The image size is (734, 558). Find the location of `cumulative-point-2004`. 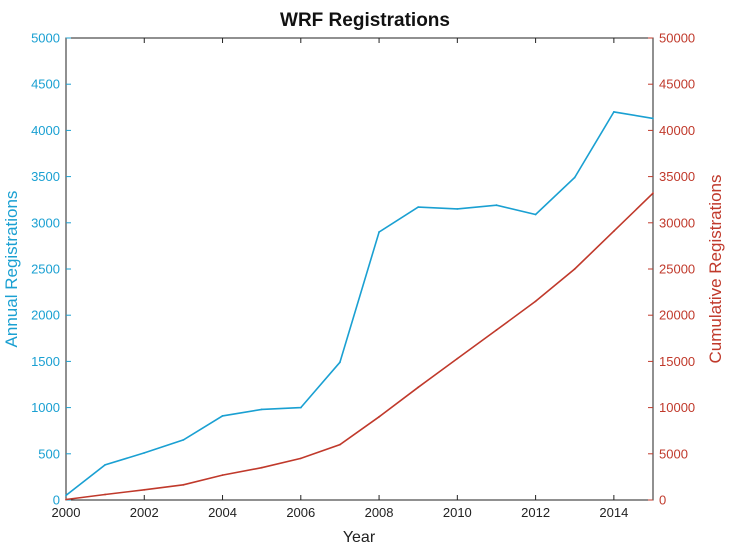

cumulative-point-2004 is located at coordinates (222, 475).